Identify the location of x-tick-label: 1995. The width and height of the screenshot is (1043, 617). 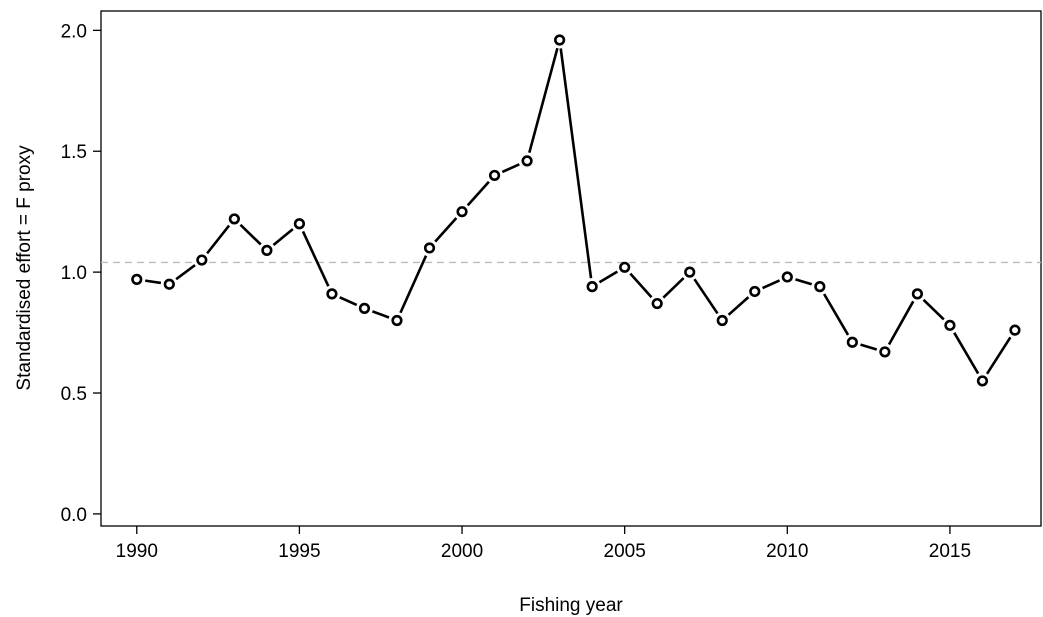
(299, 551).